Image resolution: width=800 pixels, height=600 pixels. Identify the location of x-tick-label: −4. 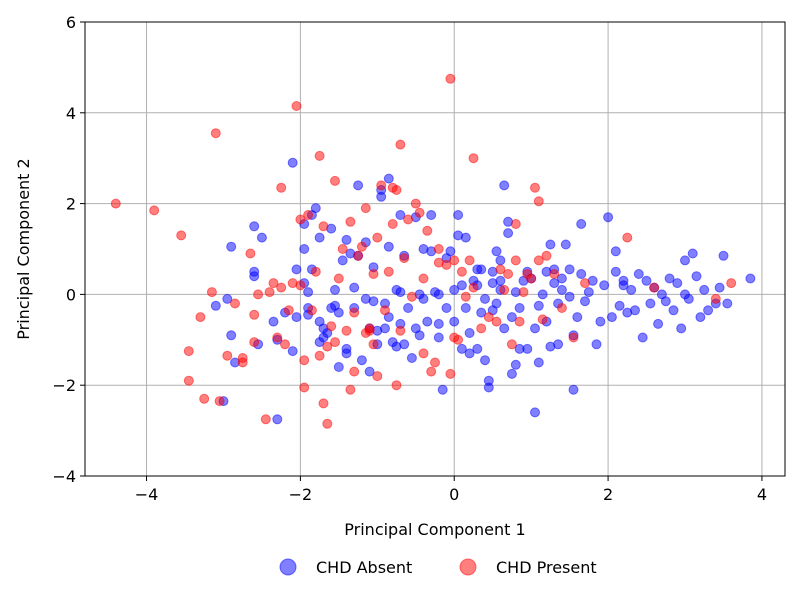
(147, 494).